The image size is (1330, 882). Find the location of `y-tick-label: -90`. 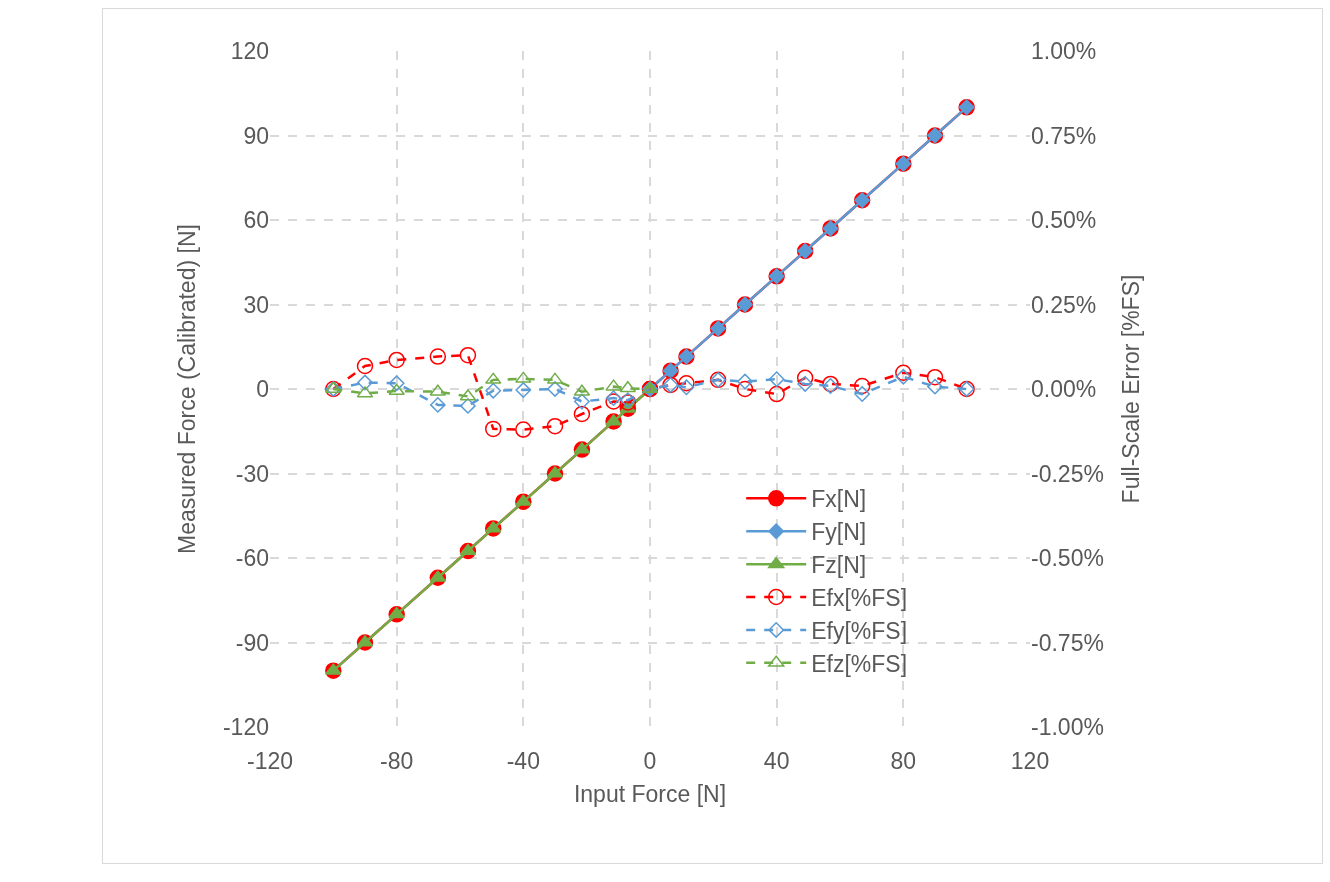

y-tick-label: -90 is located at coordinates (252, 642).